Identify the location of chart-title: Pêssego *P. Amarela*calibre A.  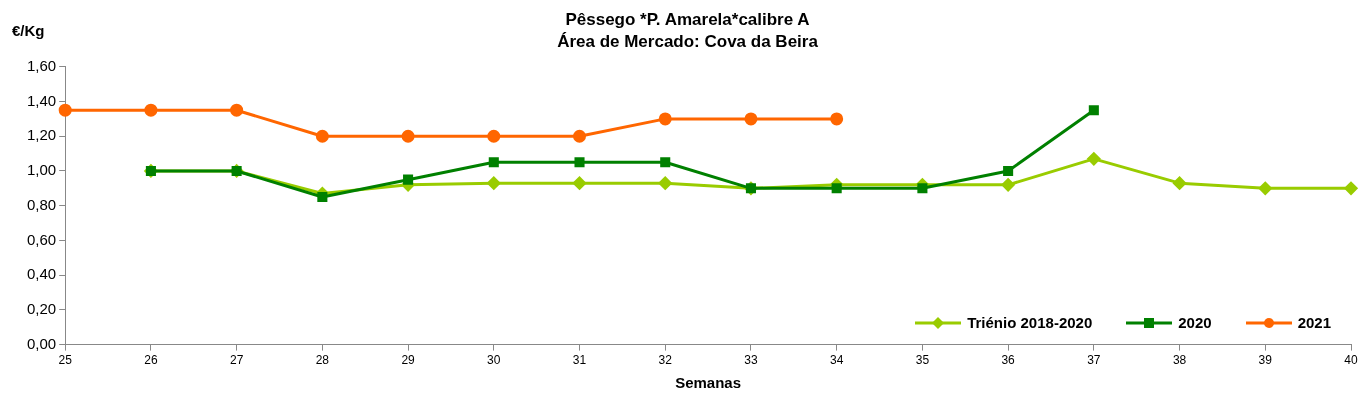
(687, 19).